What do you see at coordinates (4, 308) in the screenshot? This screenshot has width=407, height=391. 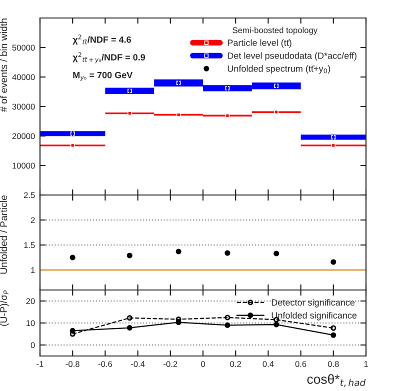 I see `y-axis-title: (U-P)/σ$_{P}$` at bounding box center [4, 308].